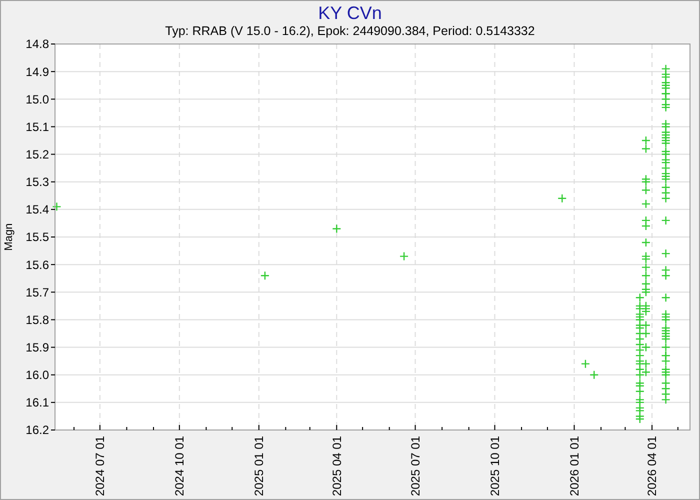 This screenshot has height=500, width=700. Describe the element at coordinates (495, 466) in the screenshot. I see `x-tick-label: 2025 10 01` at that location.